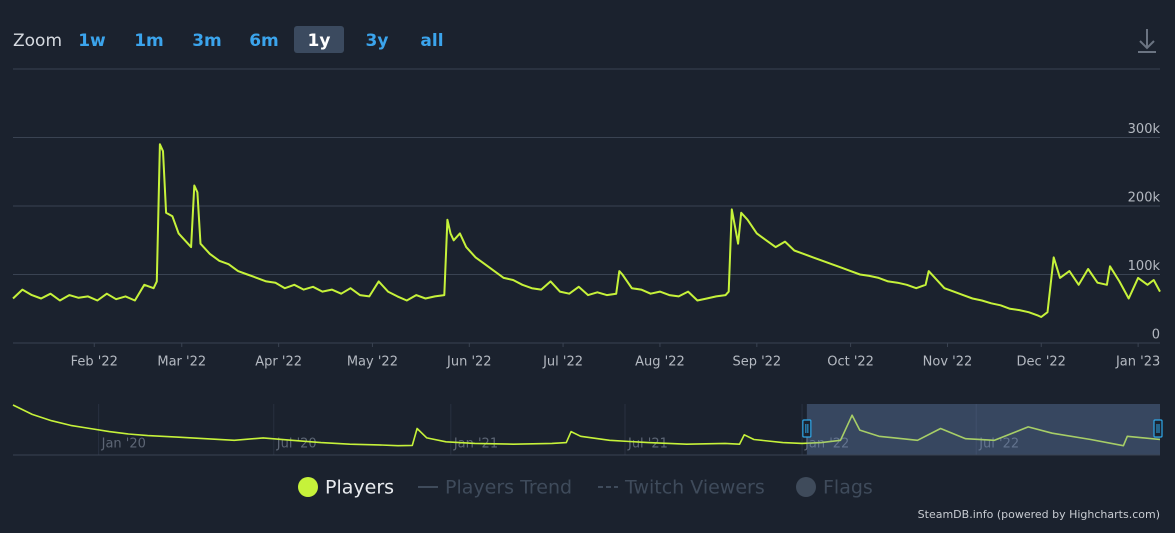  What do you see at coordinates (372, 362) in the screenshot?
I see `x-tick-label: May '22` at bounding box center [372, 362].